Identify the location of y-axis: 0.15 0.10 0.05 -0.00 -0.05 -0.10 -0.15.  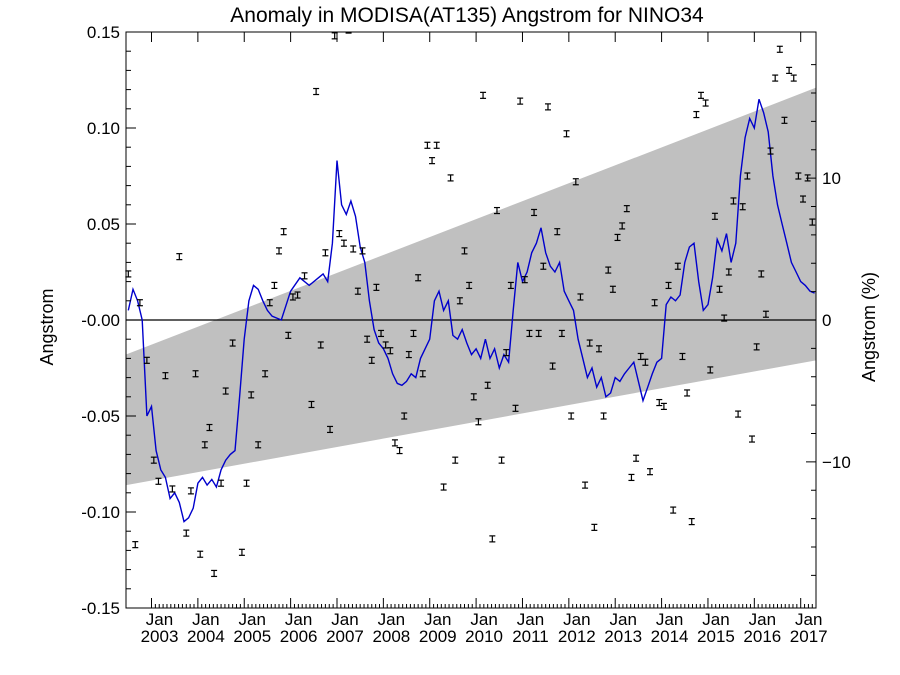
(108, 320).